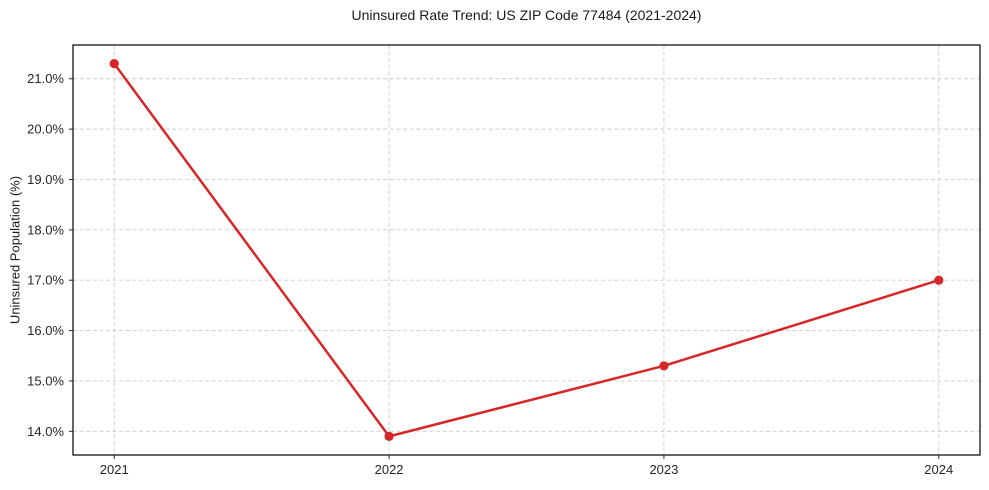 The image size is (989, 490). Describe the element at coordinates (45, 380) in the screenshot. I see `y-tick-label: 15.0%` at that location.